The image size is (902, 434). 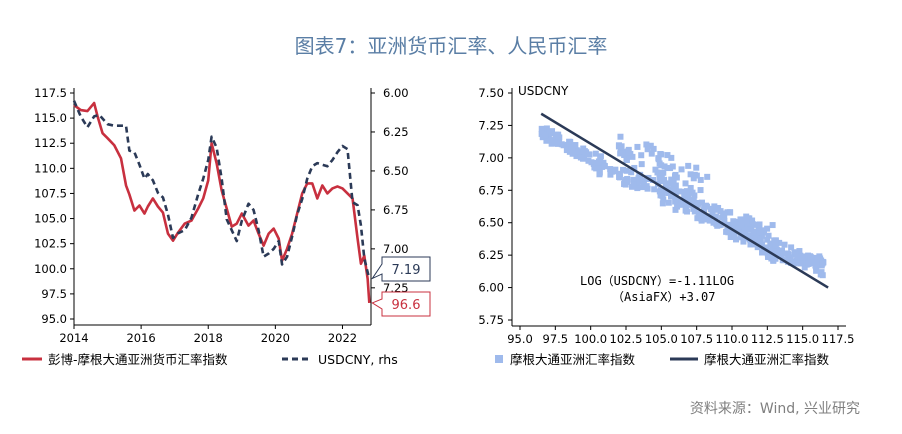 I want to click on y-tick-label: 7.25, so click(x=491, y=125).